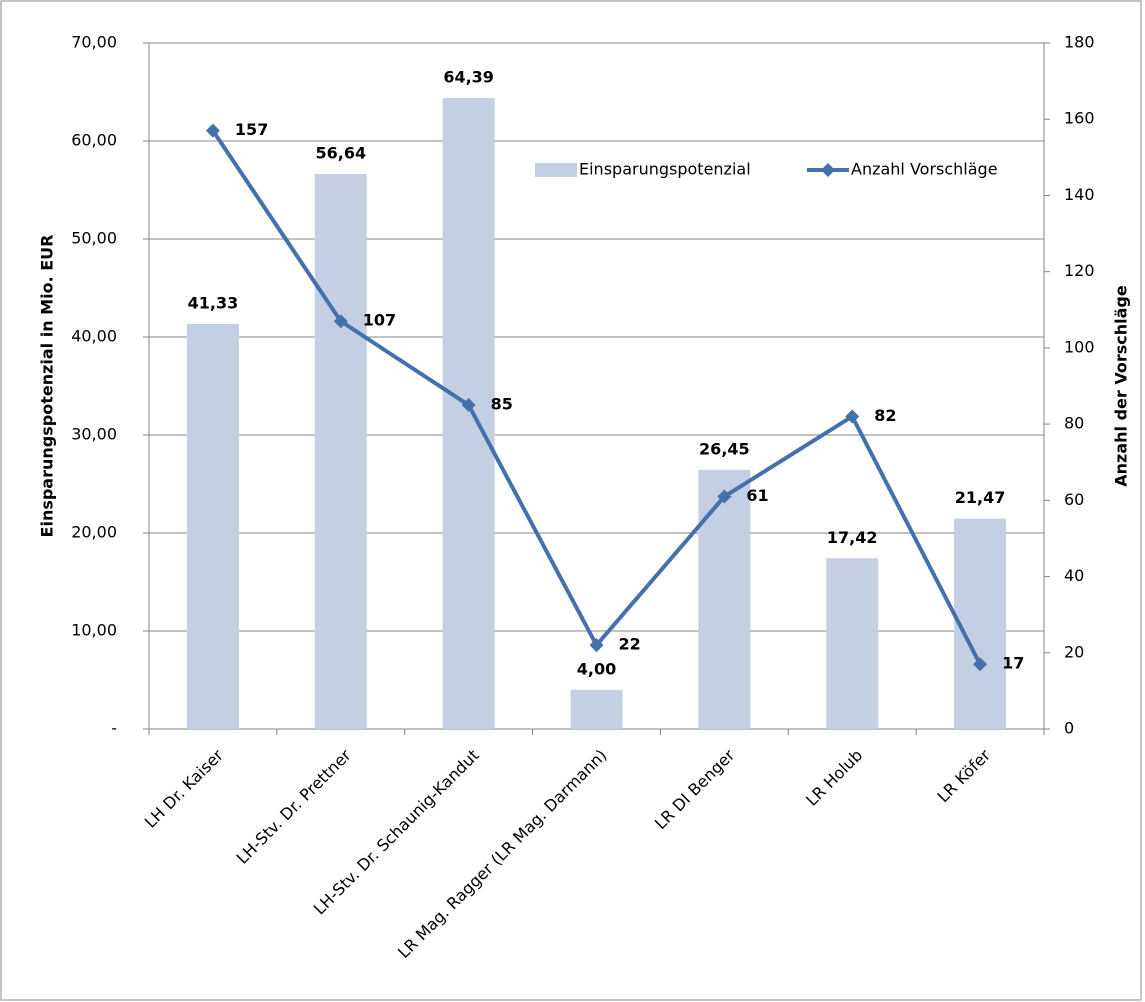 The width and height of the screenshot is (1145, 1002). I want to click on y2-tick-label: 40, so click(1074, 575).